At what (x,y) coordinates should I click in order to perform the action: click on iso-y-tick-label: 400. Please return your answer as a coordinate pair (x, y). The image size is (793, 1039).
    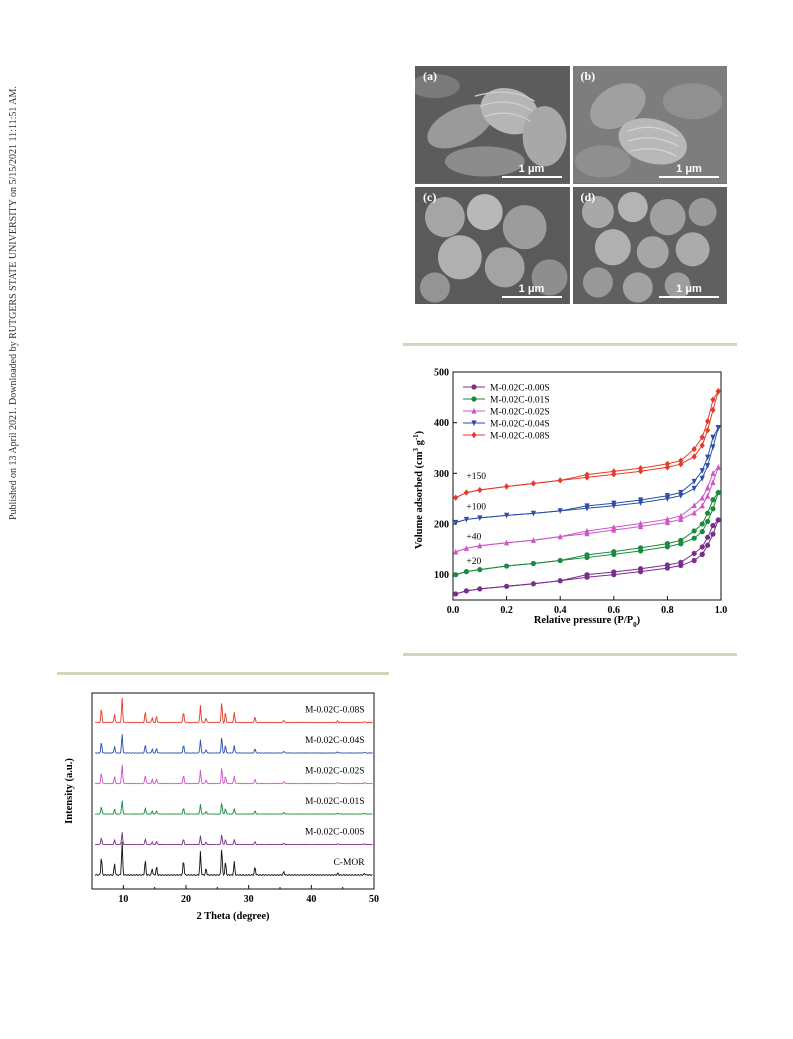
    Looking at the image, I should click on (441, 423).